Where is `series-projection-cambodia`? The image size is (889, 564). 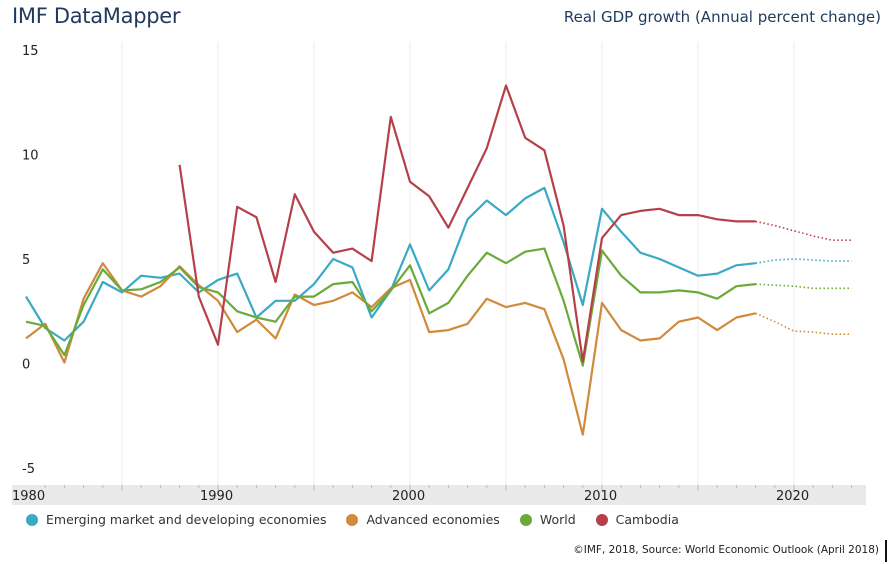
series-projection-cambodia is located at coordinates (803, 230).